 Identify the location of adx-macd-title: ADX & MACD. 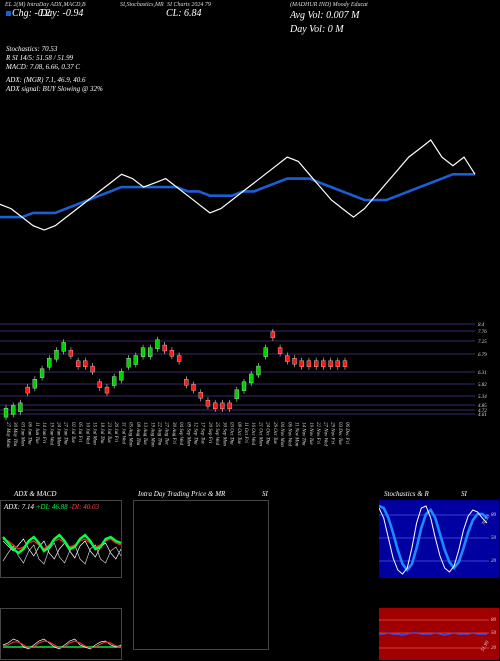
(35, 494).